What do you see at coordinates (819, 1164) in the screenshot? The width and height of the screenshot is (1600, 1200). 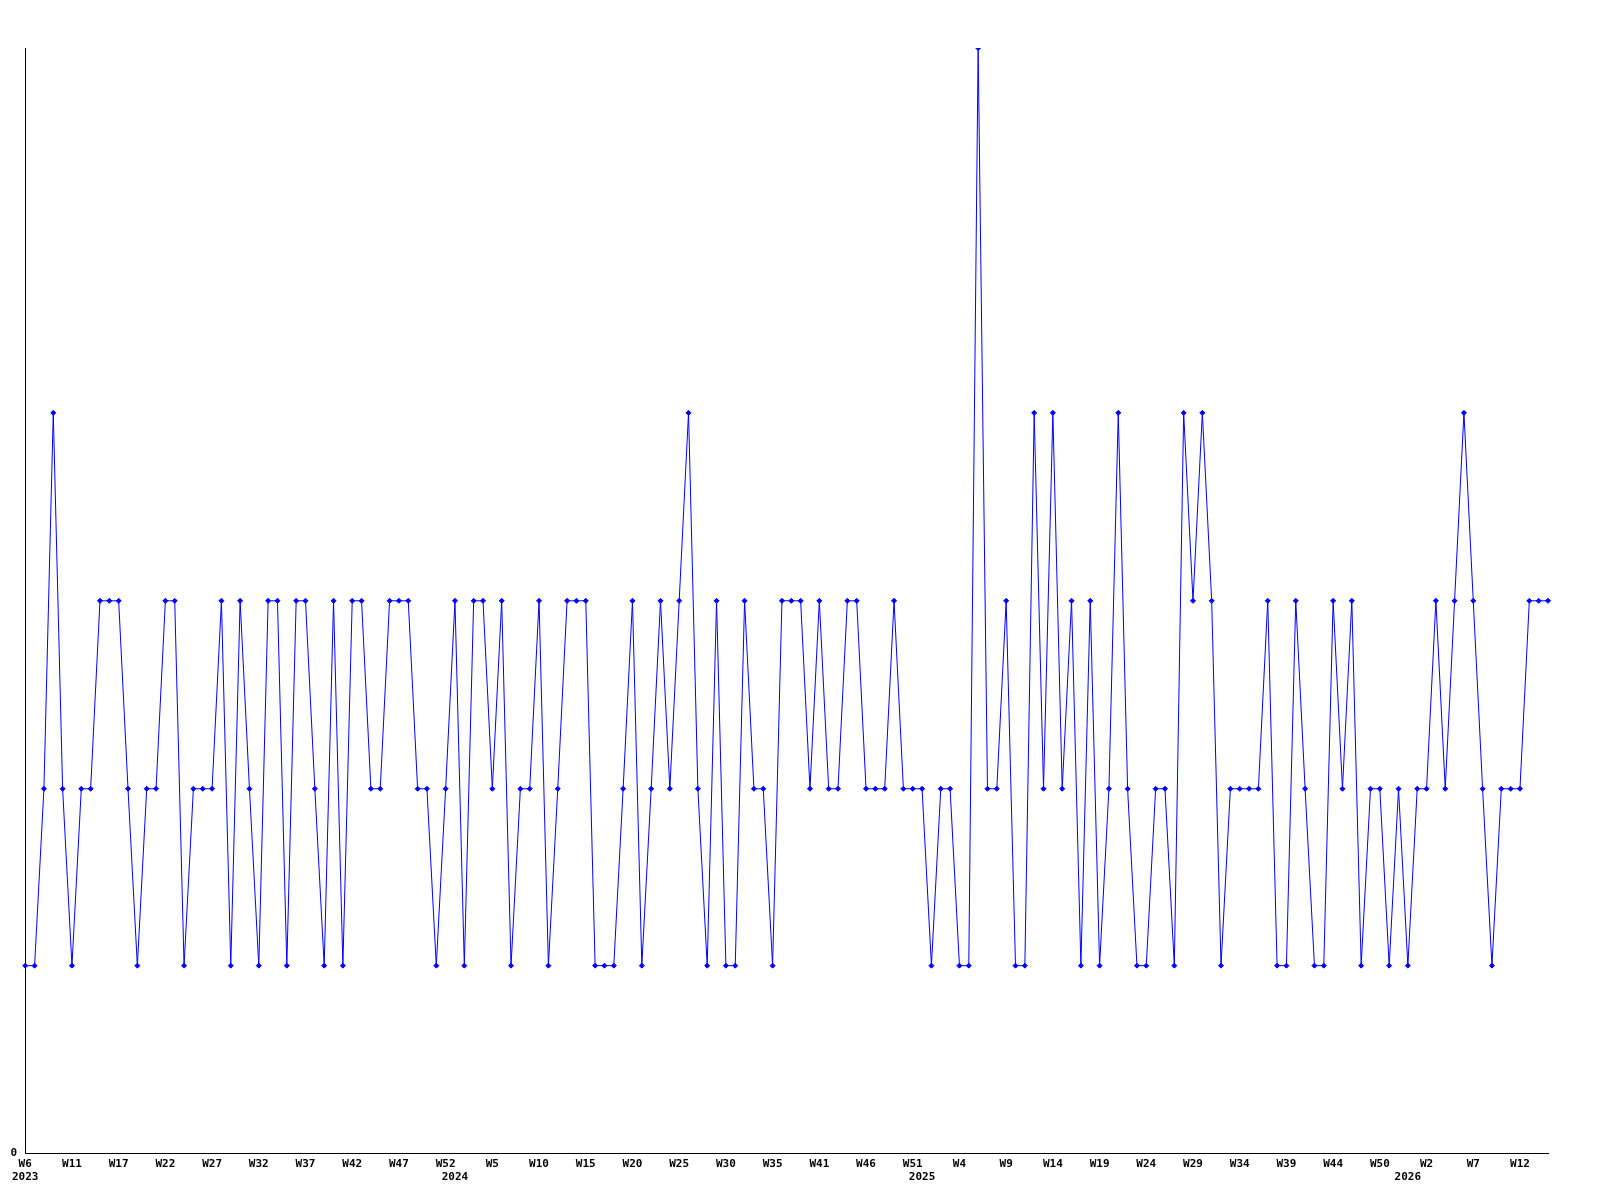 I see `x-tick-label: W41` at bounding box center [819, 1164].